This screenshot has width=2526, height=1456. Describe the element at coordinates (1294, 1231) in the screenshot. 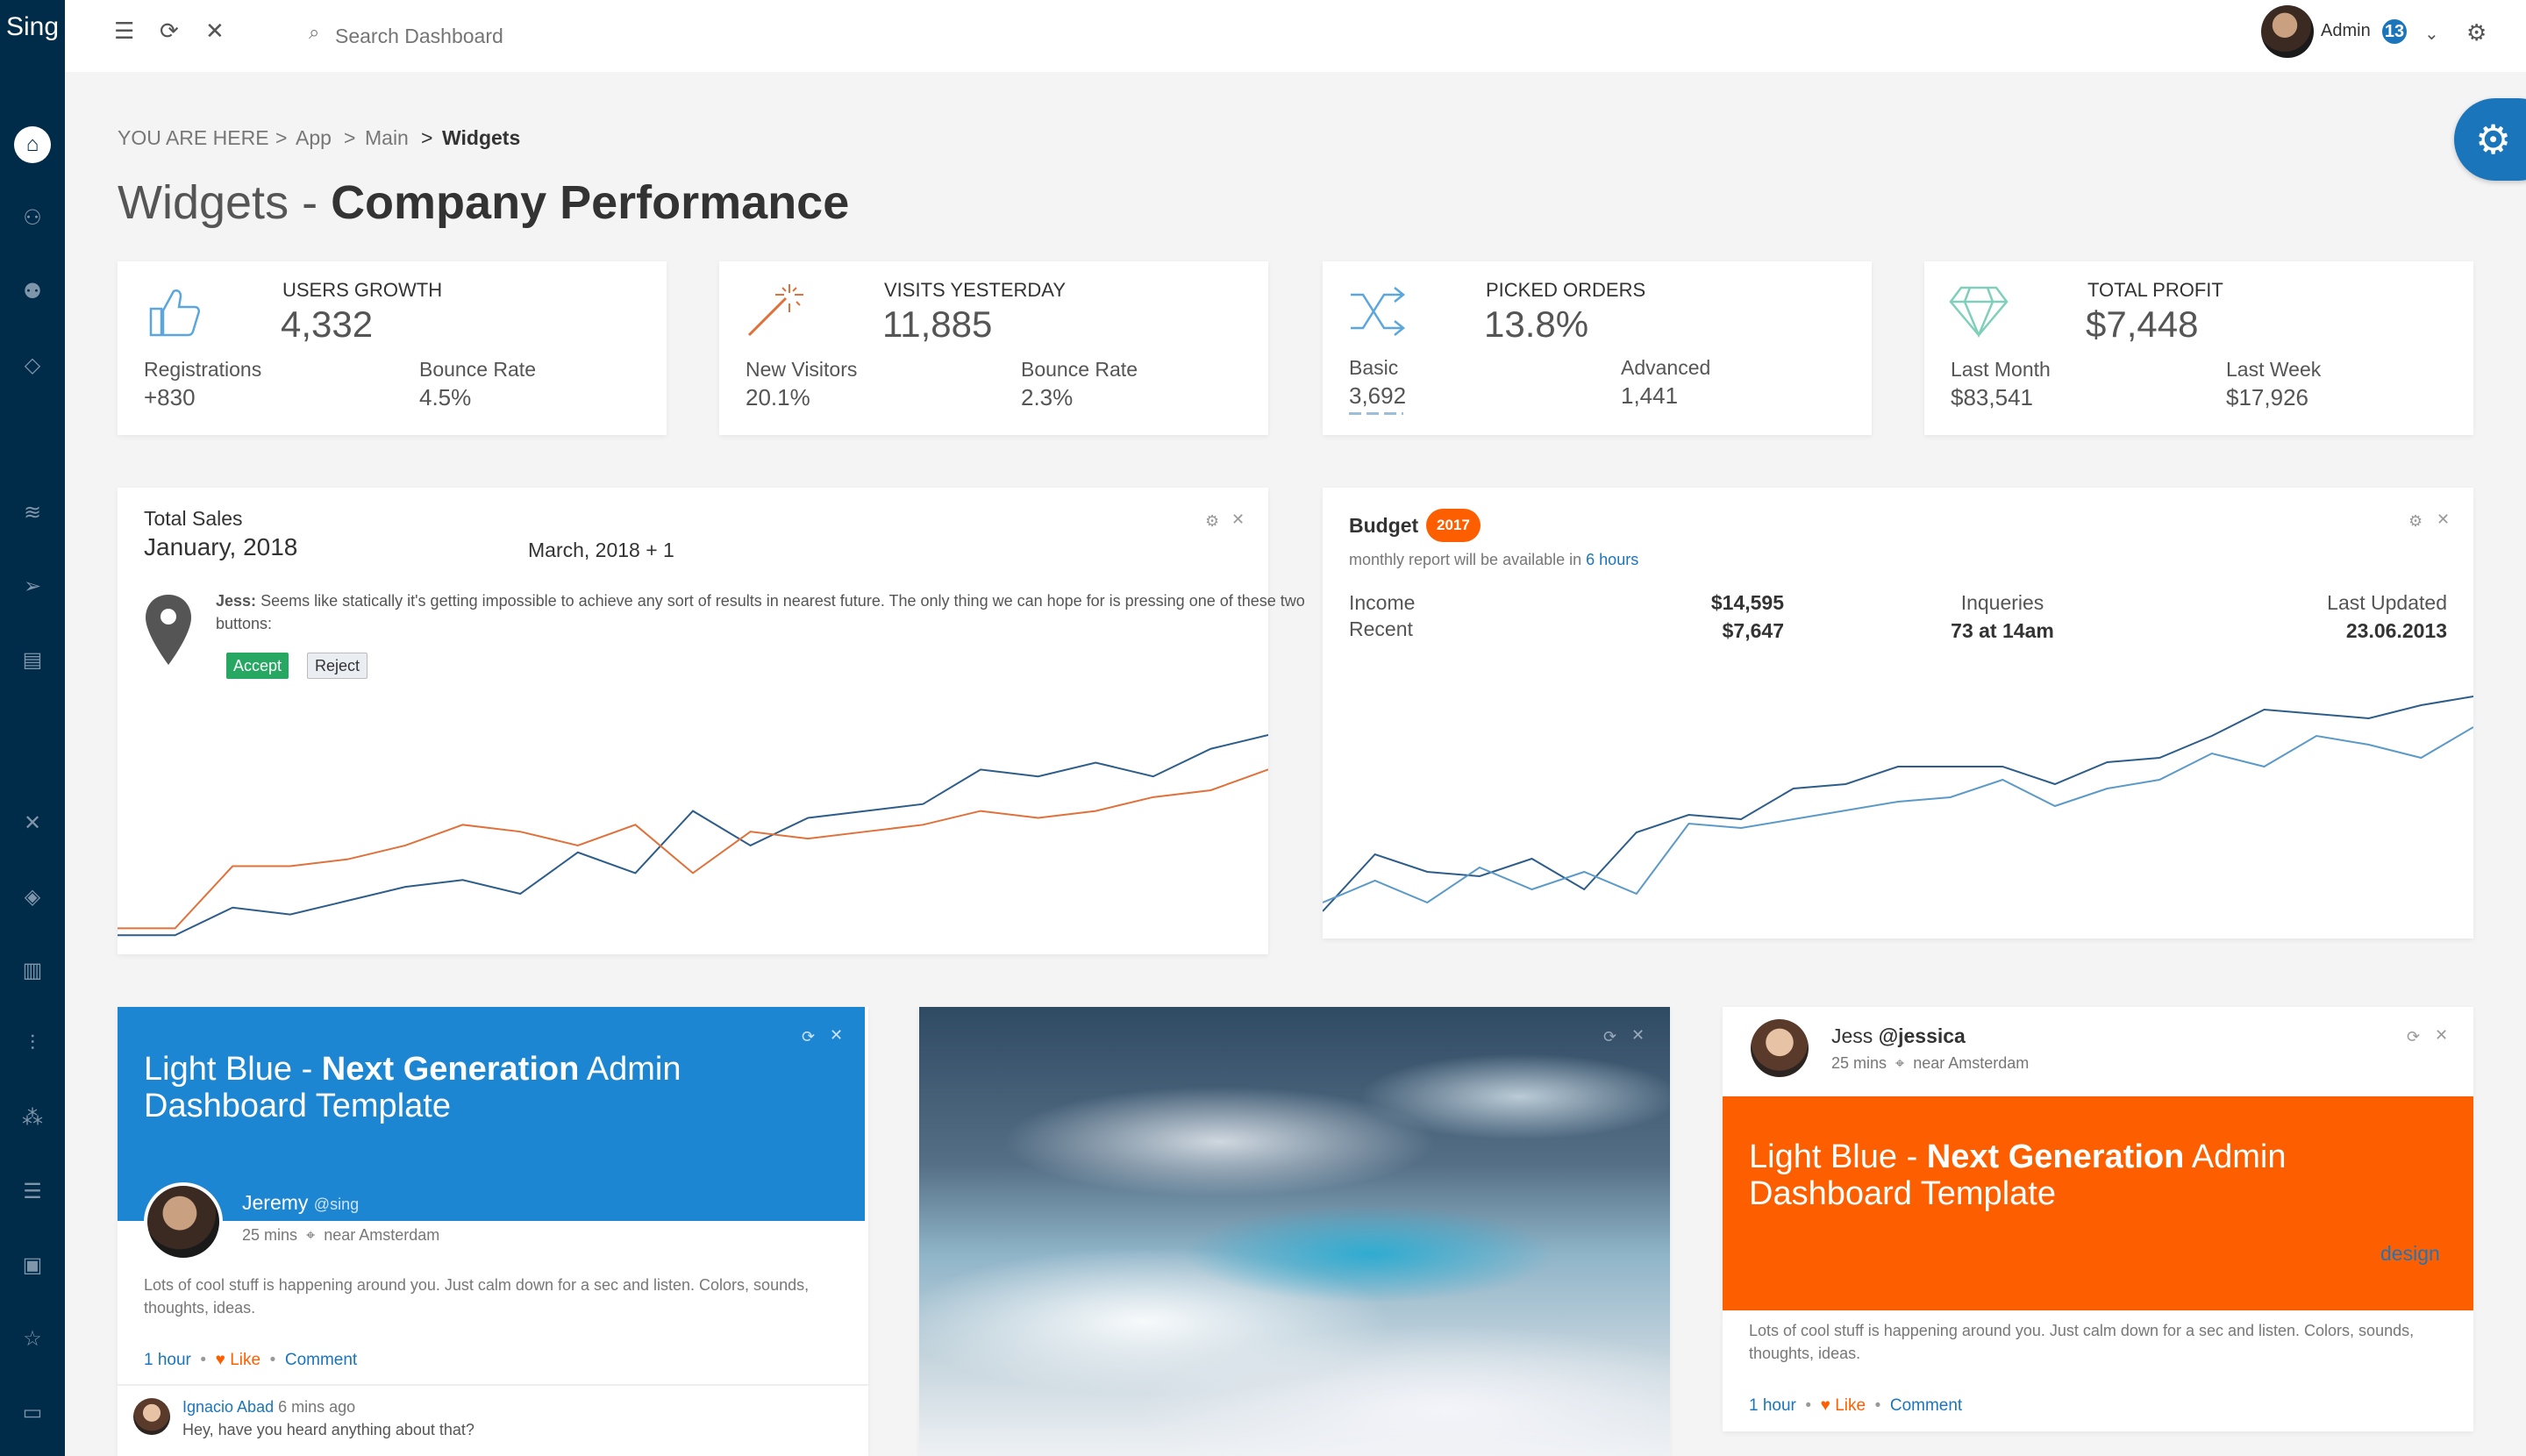

I see `sky-image: ⟳ ✕` at that location.